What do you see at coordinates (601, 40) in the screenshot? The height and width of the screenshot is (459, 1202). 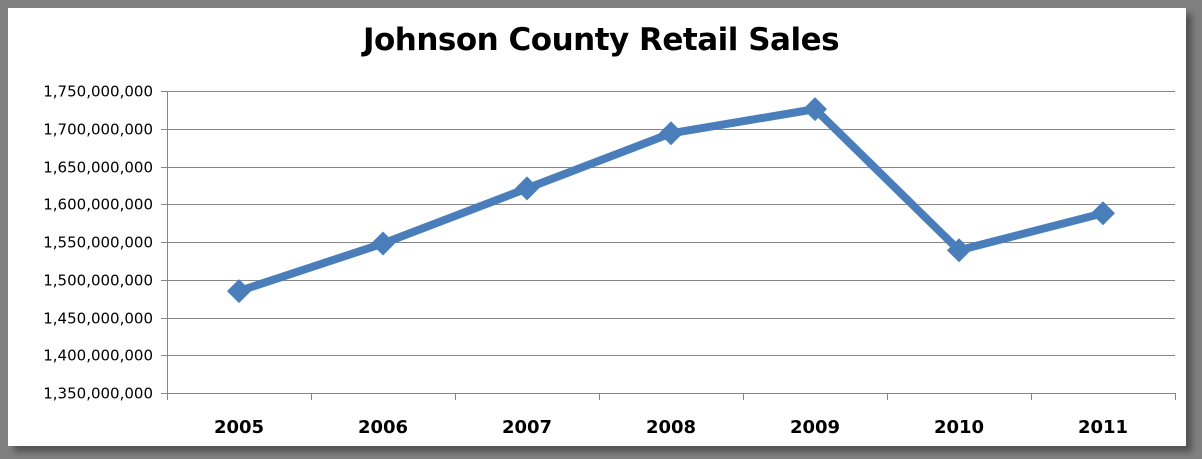 I see `chart-title: Johnson County Retail Sales` at bounding box center [601, 40].